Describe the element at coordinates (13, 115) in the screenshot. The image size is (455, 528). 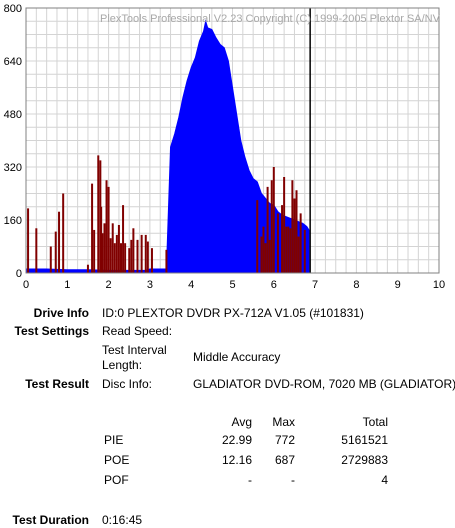
I see `y-tick-label: 480` at that location.